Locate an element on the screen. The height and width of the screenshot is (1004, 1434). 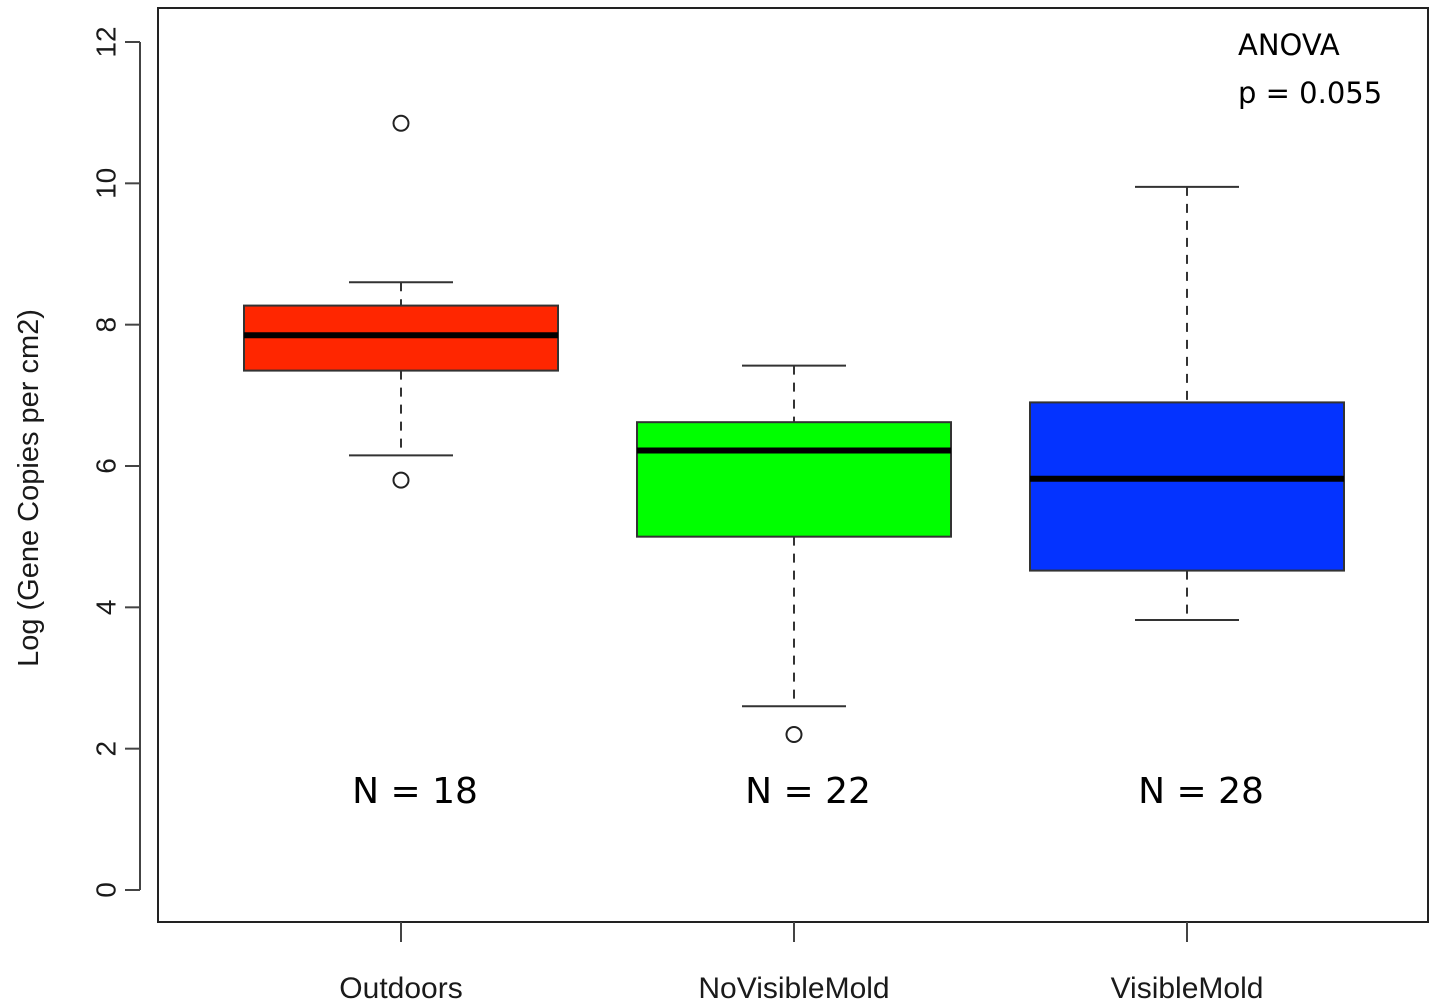
y-axis-label: Log (Gene Copies per cm2) is located at coordinates (29, 488).